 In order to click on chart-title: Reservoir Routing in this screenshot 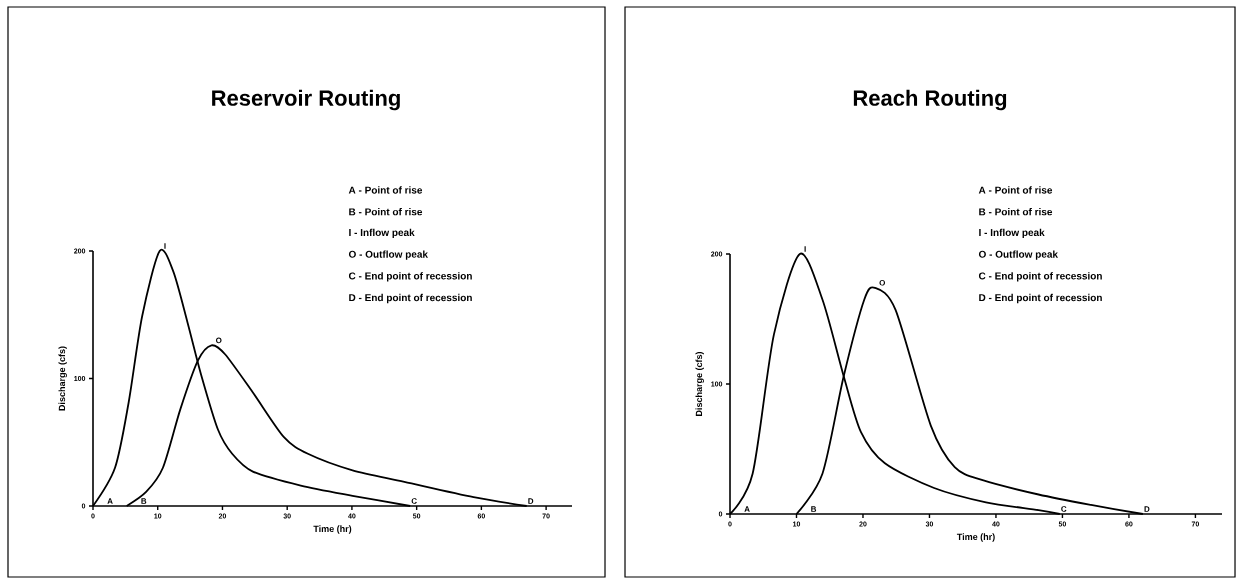, I will do `click(306, 100)`.